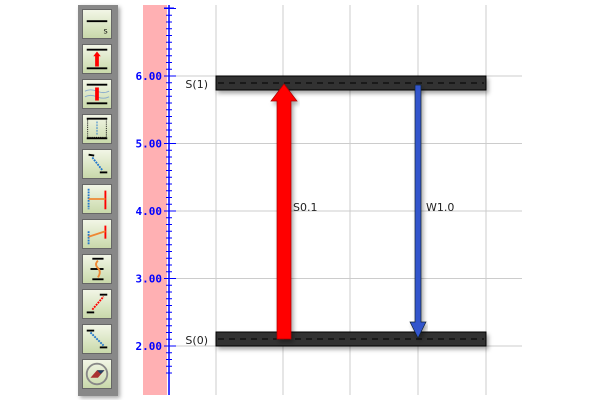  I want to click on tool-excitation-button, so click(97, 304).